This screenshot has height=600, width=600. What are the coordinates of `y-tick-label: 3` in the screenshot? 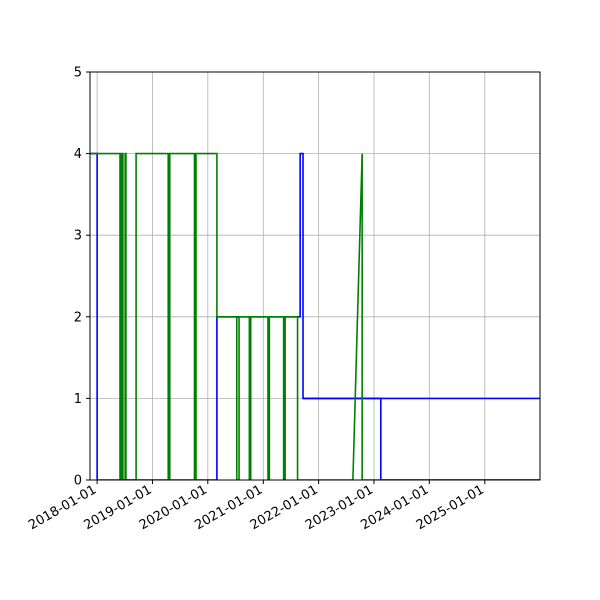 It's located at (78, 236).